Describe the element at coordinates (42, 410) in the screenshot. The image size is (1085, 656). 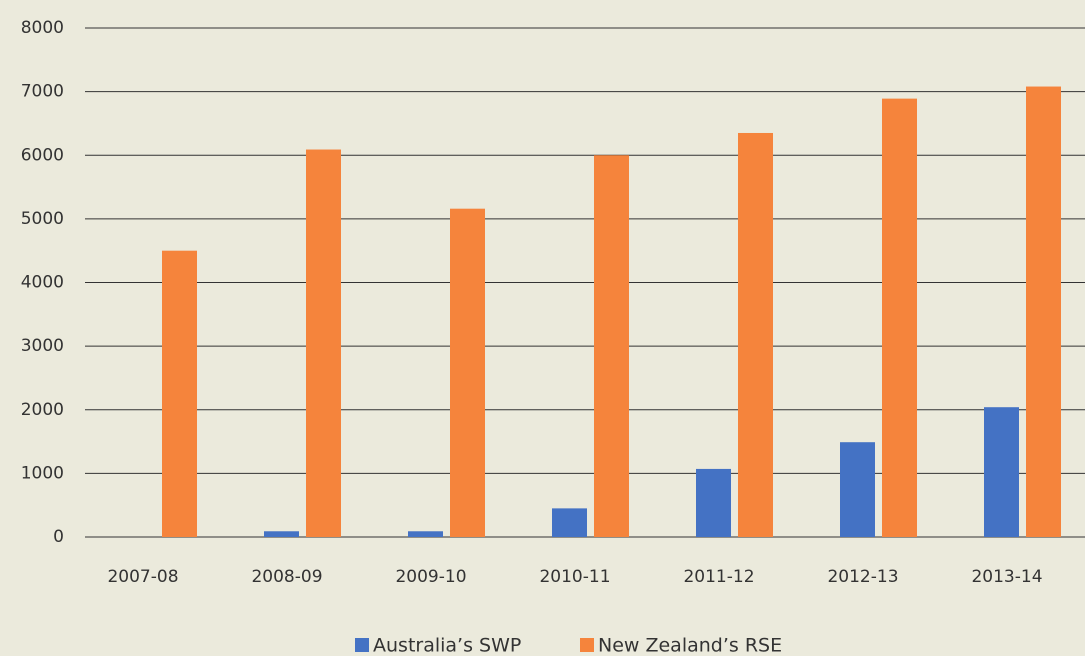
I see `y-tick-label: 2000` at that location.